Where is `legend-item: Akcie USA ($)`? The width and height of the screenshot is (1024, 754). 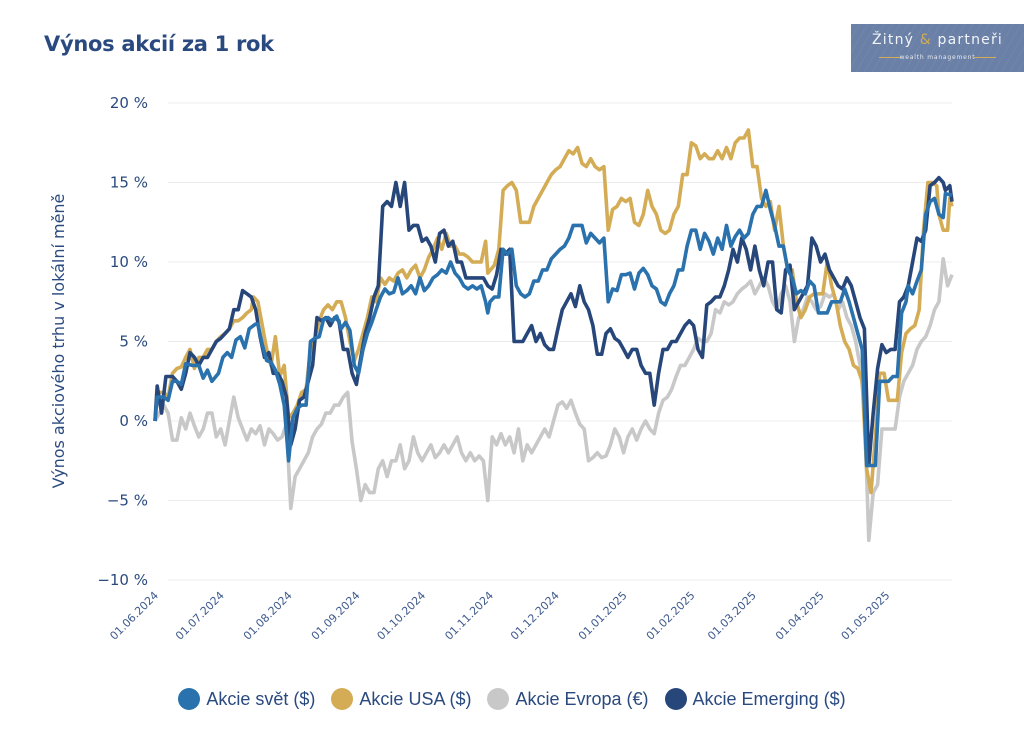
legend-item: Akcie USA ($) is located at coordinates (401, 699).